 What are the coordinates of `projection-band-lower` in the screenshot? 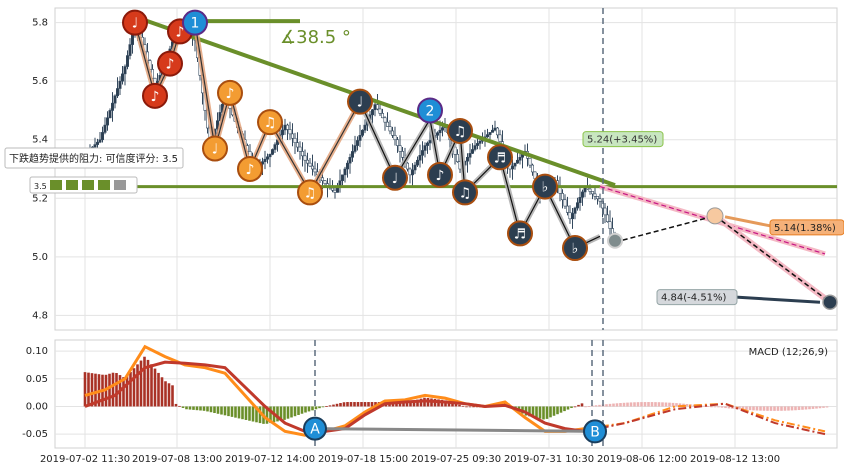 It's located at (772, 259).